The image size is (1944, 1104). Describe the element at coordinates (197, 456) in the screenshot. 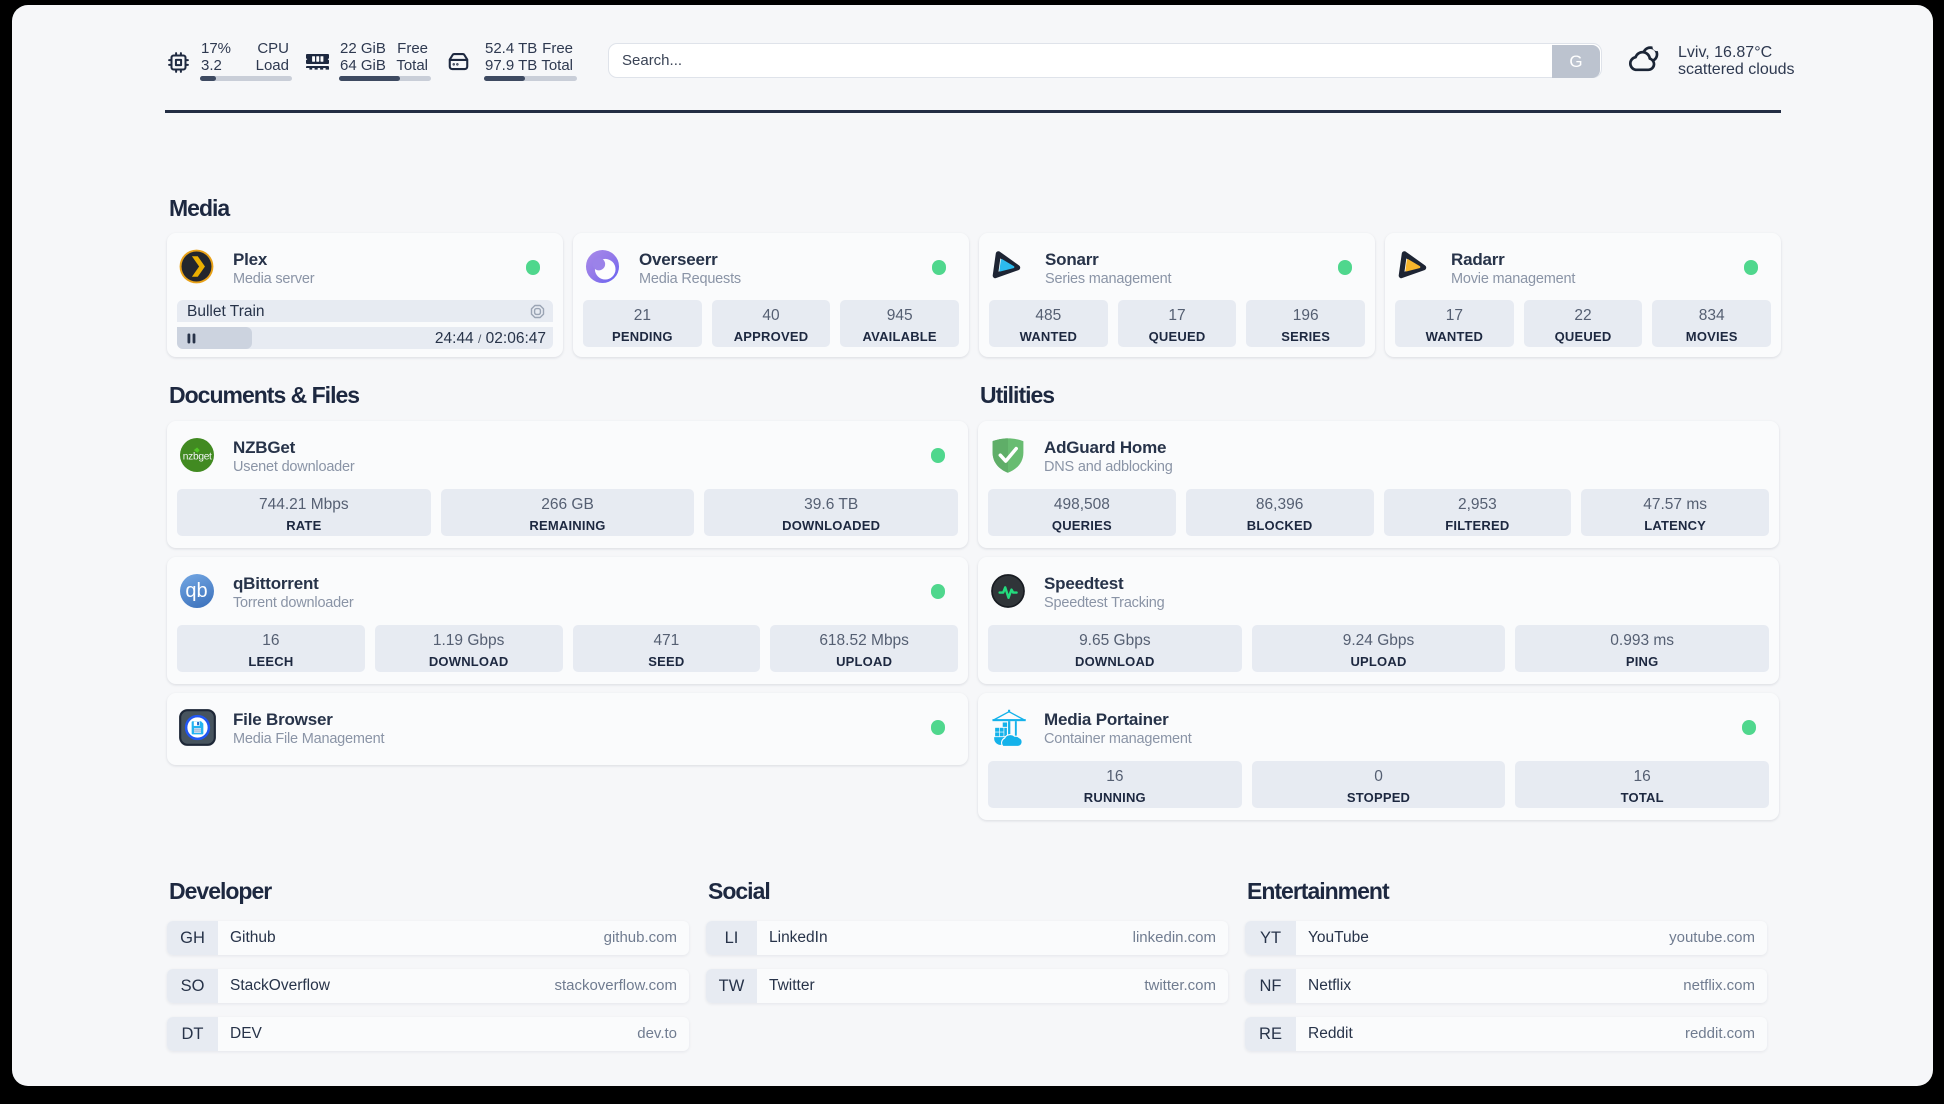

I see `svg-text: nzbget` at that location.